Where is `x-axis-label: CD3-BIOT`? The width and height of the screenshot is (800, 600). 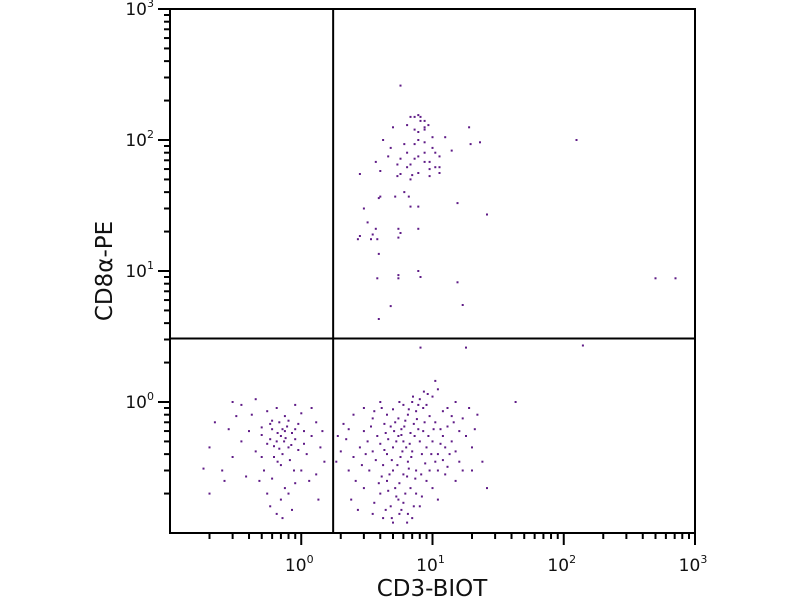
x-axis-label: CD3-BIOT is located at coordinates (433, 588).